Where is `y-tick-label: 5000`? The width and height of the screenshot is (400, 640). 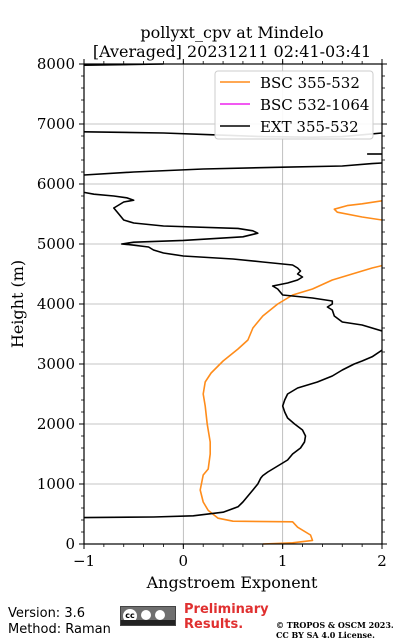
y-tick-label: 5000 is located at coordinates (56, 244).